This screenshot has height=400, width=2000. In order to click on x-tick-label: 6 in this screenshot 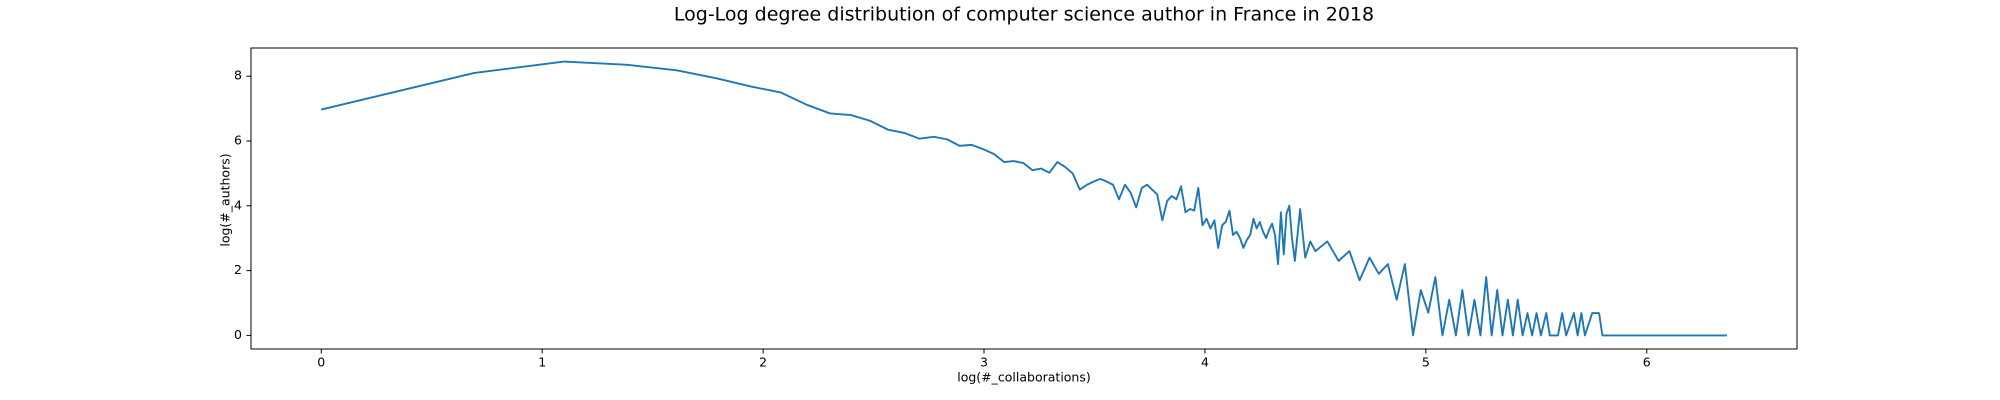, I will do `click(1647, 362)`.